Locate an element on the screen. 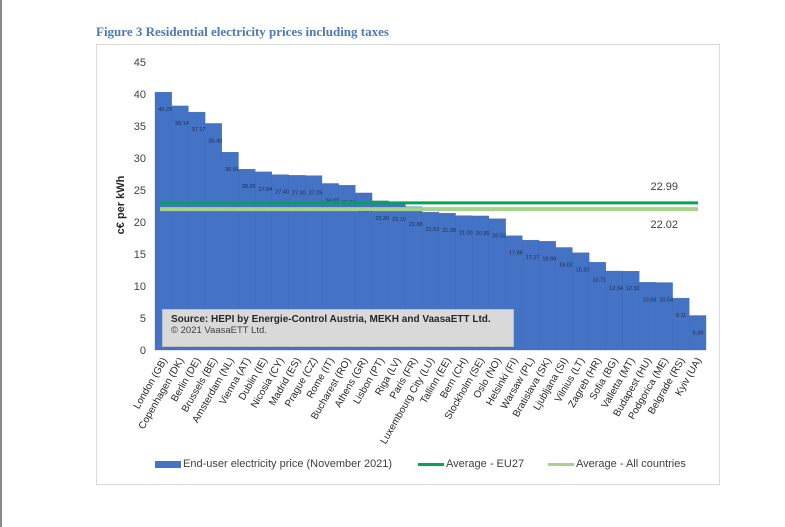 Image resolution: width=785 pixels, height=527 pixels. bar-value-label: 23.15 is located at coordinates (399, 220).